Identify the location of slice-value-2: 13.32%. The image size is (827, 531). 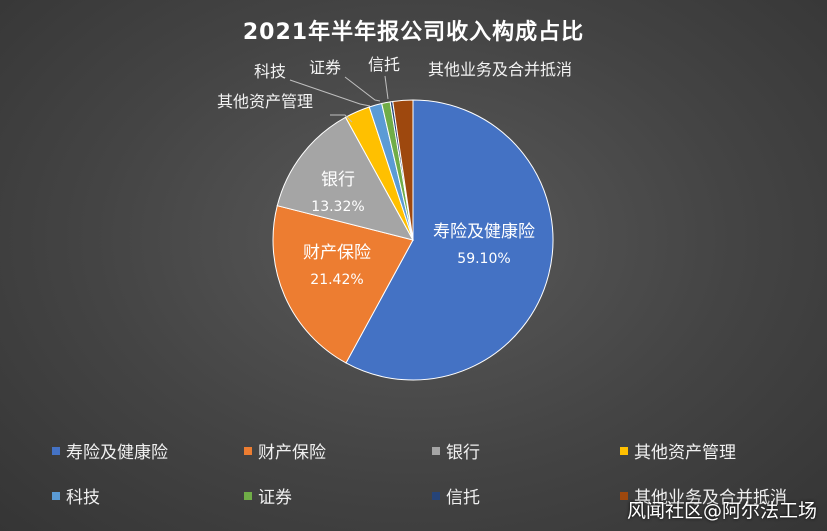
(337, 207).